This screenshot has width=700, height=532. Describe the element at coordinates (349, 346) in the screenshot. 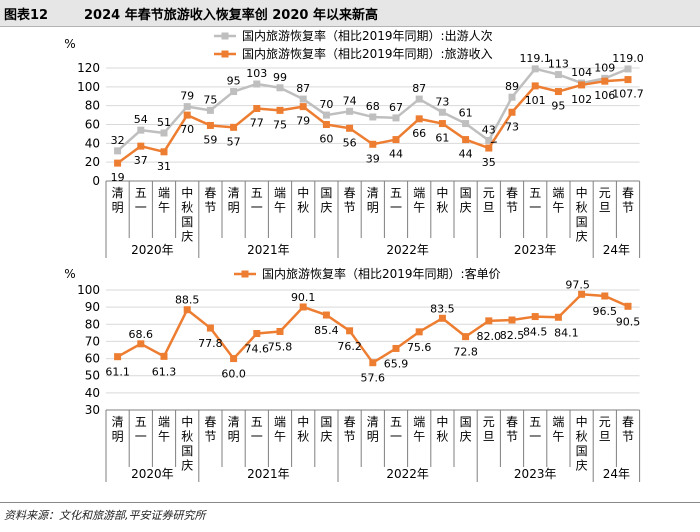

I see `data-label: 76.2` at that location.